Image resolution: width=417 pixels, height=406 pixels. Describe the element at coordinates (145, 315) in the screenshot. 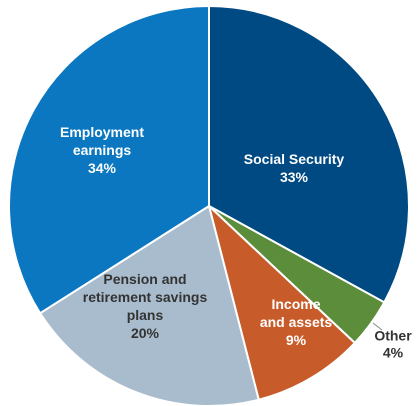

I see `slice-label-pension-and-retirement-savings-plans-line-2: plans` at that location.